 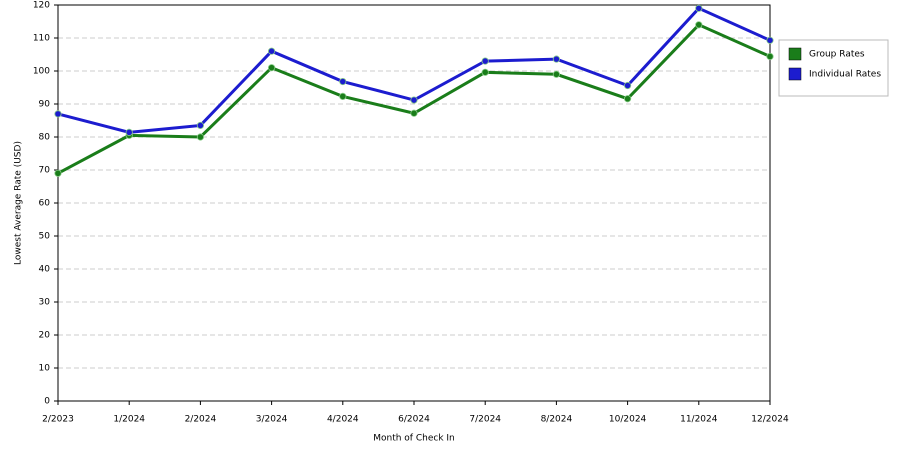 I want to click on y-tick-label: 60, so click(x=45, y=204).